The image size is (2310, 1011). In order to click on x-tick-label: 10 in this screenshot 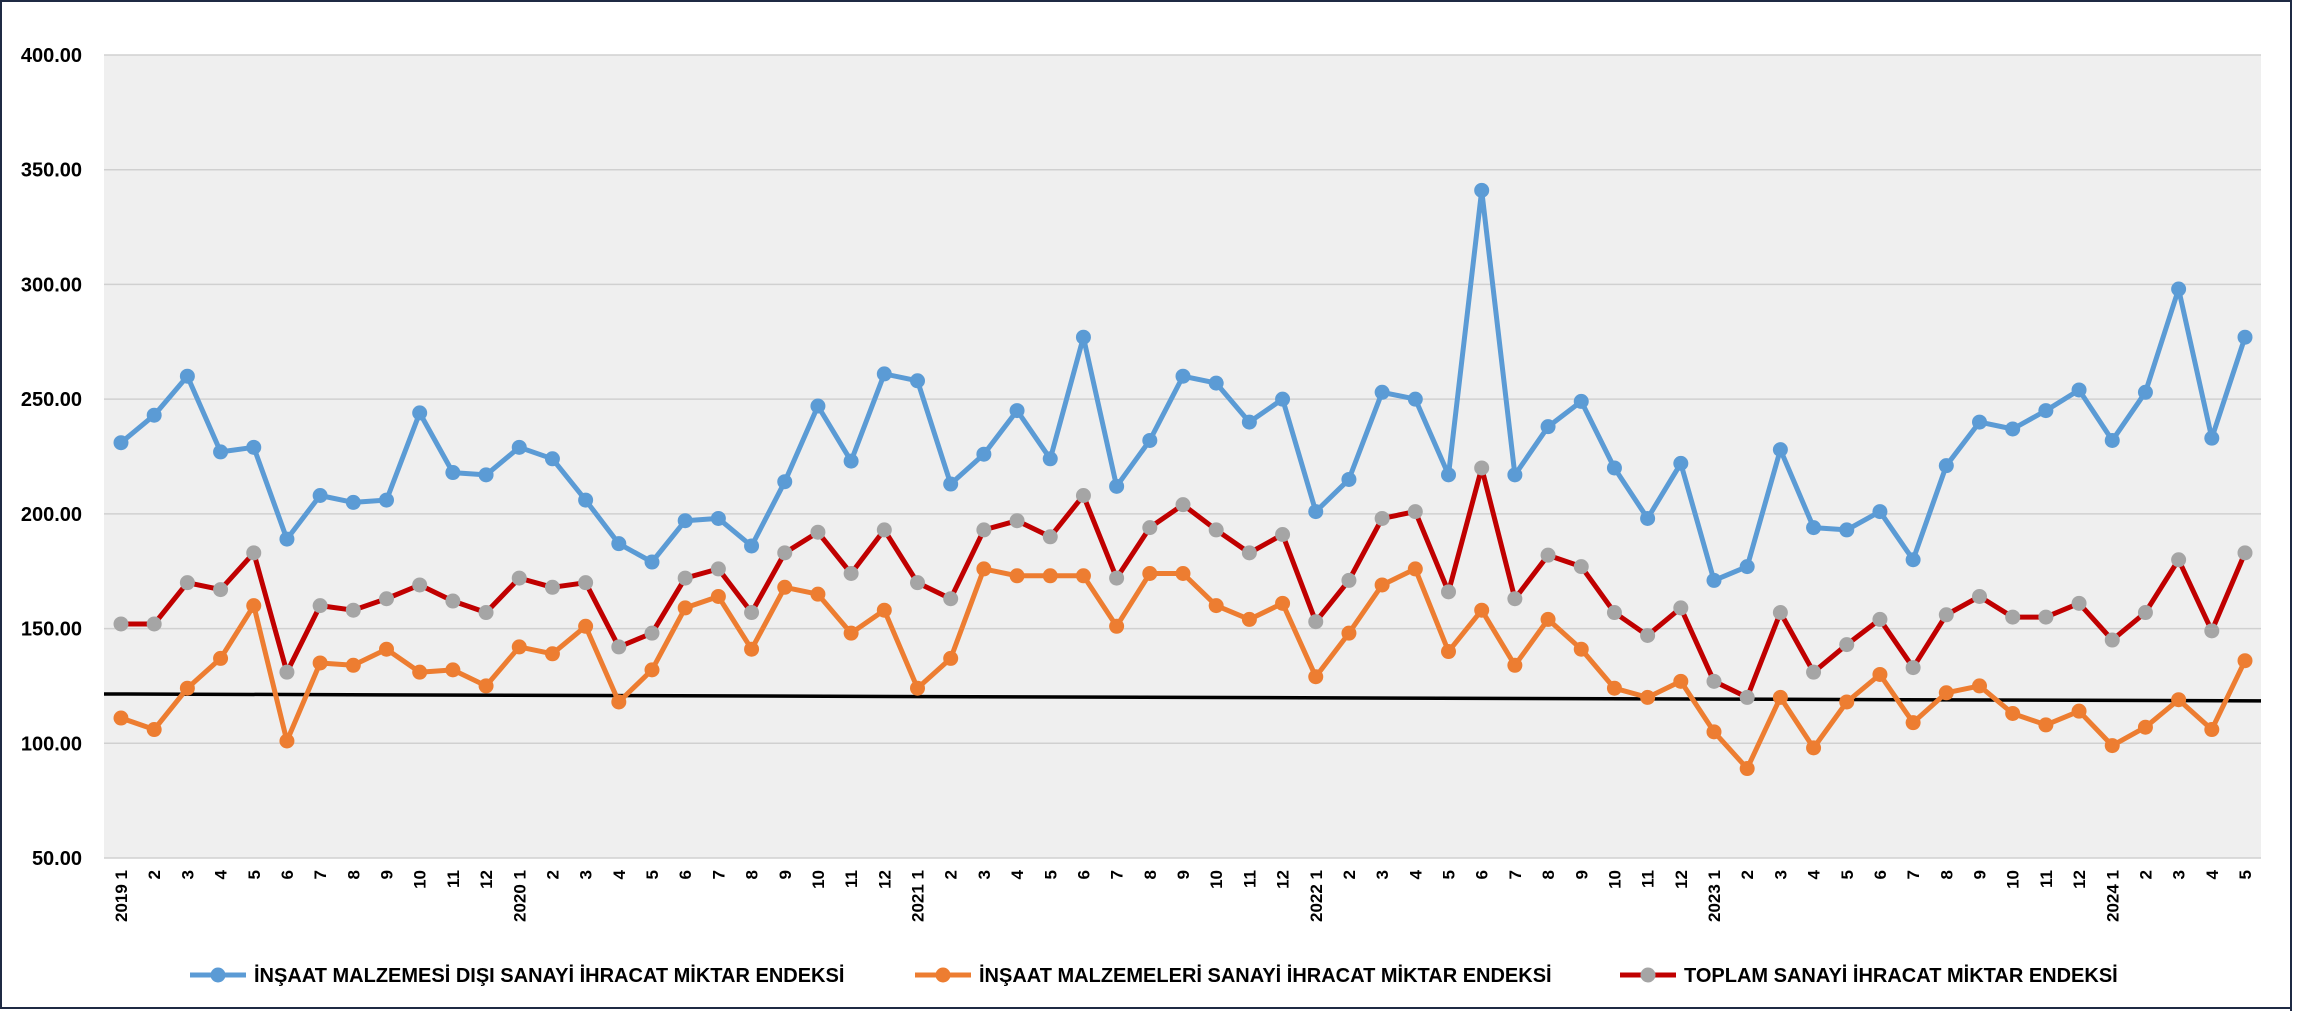, I will do `click(2013, 879)`.